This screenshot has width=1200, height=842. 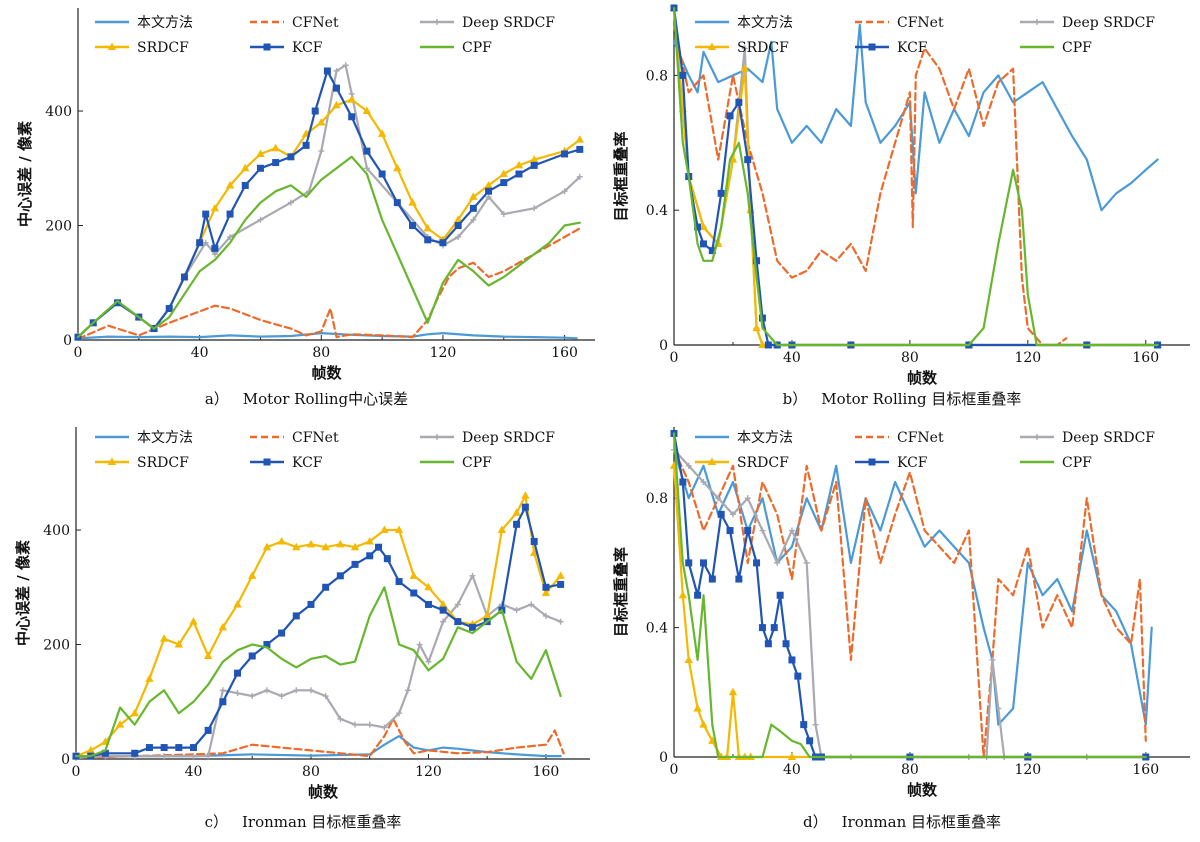 I want to click on line-proposed, so click(x=318, y=747).